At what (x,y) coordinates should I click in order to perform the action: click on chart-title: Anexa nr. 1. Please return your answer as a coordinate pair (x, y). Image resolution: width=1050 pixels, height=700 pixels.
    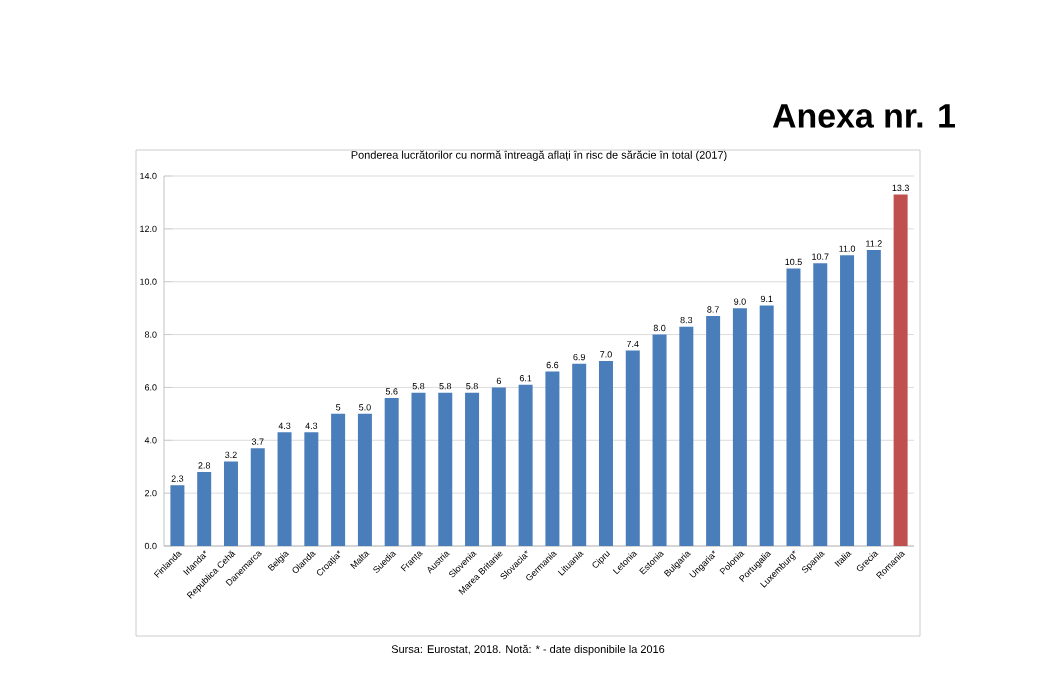
    Looking at the image, I should click on (864, 116).